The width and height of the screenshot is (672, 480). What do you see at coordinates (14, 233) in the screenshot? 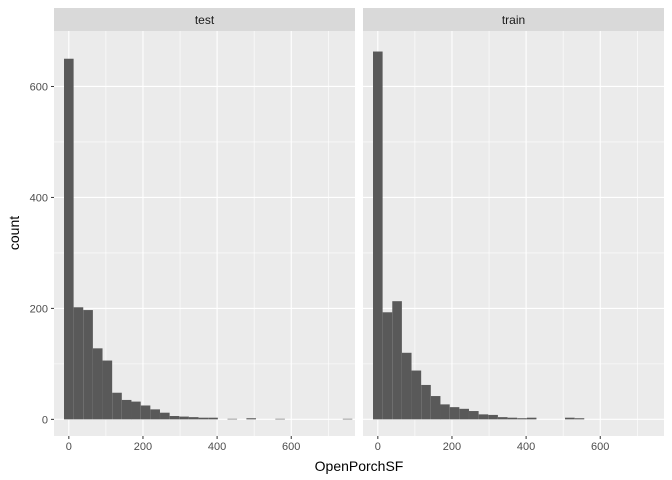
I see `y-axis-title: count` at bounding box center [14, 233].